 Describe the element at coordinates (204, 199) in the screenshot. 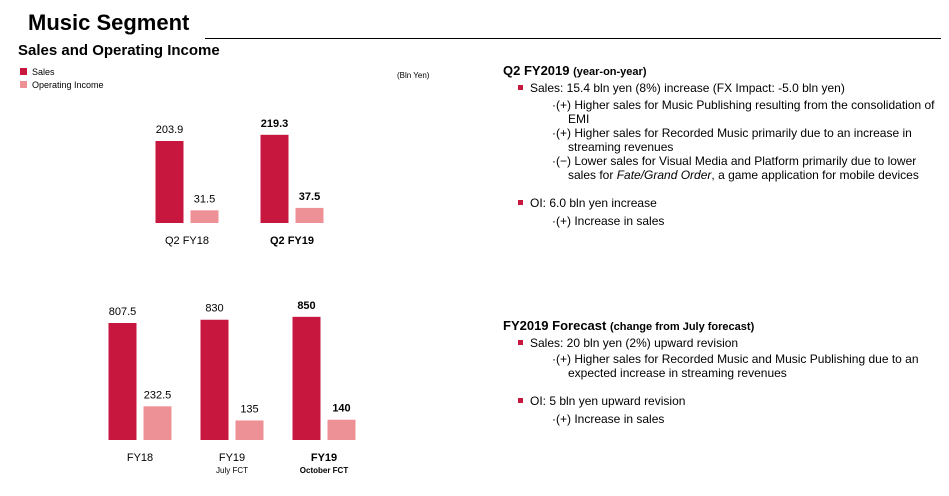

I see `oi-data-label: 31.5` at that location.